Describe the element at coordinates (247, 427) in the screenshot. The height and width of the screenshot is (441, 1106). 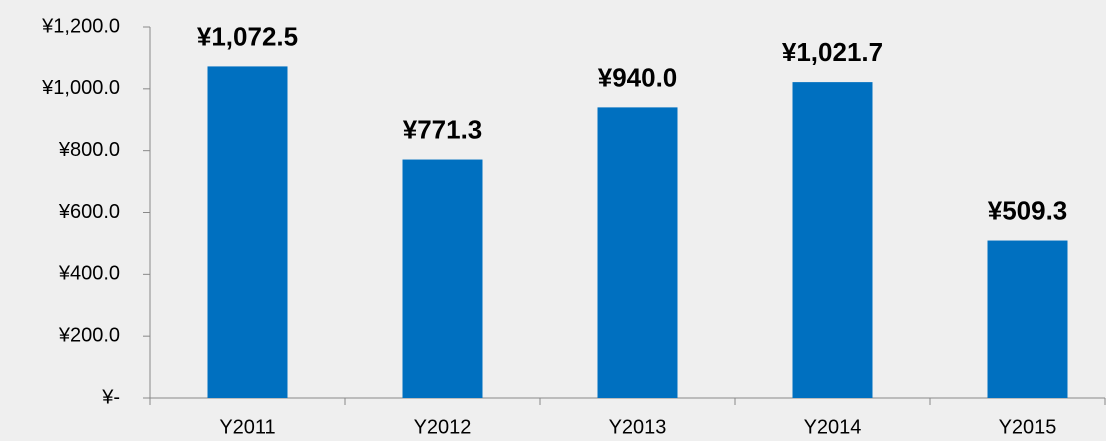
I see `x-tick-label: Y2011` at that location.